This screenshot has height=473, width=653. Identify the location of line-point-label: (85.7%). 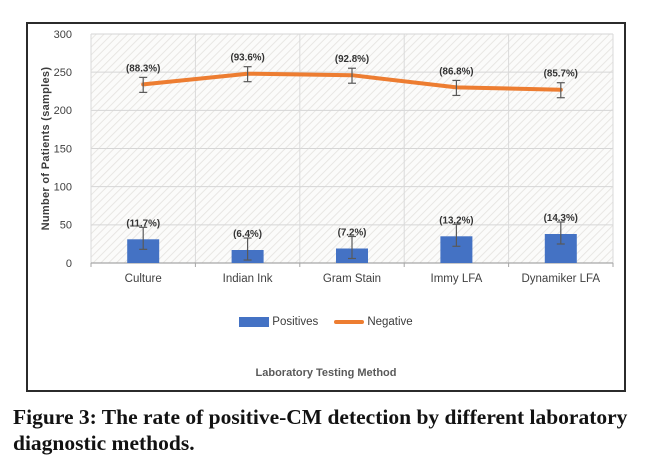
(561, 74).